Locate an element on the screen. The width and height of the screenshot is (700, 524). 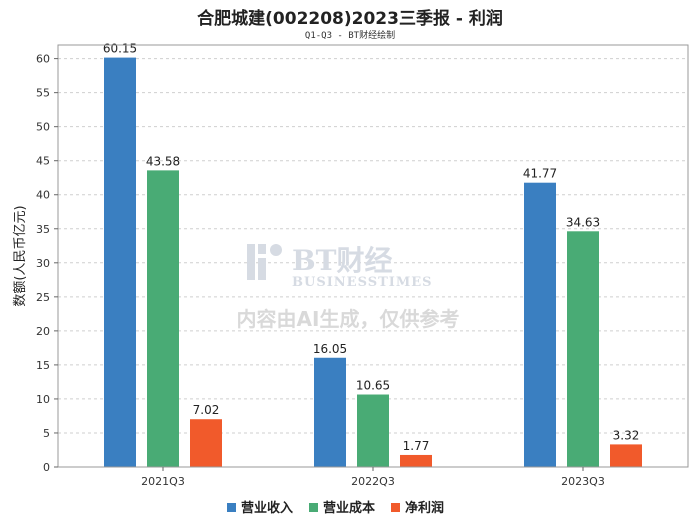
y-tick-label: 40 is located at coordinates (43, 195).